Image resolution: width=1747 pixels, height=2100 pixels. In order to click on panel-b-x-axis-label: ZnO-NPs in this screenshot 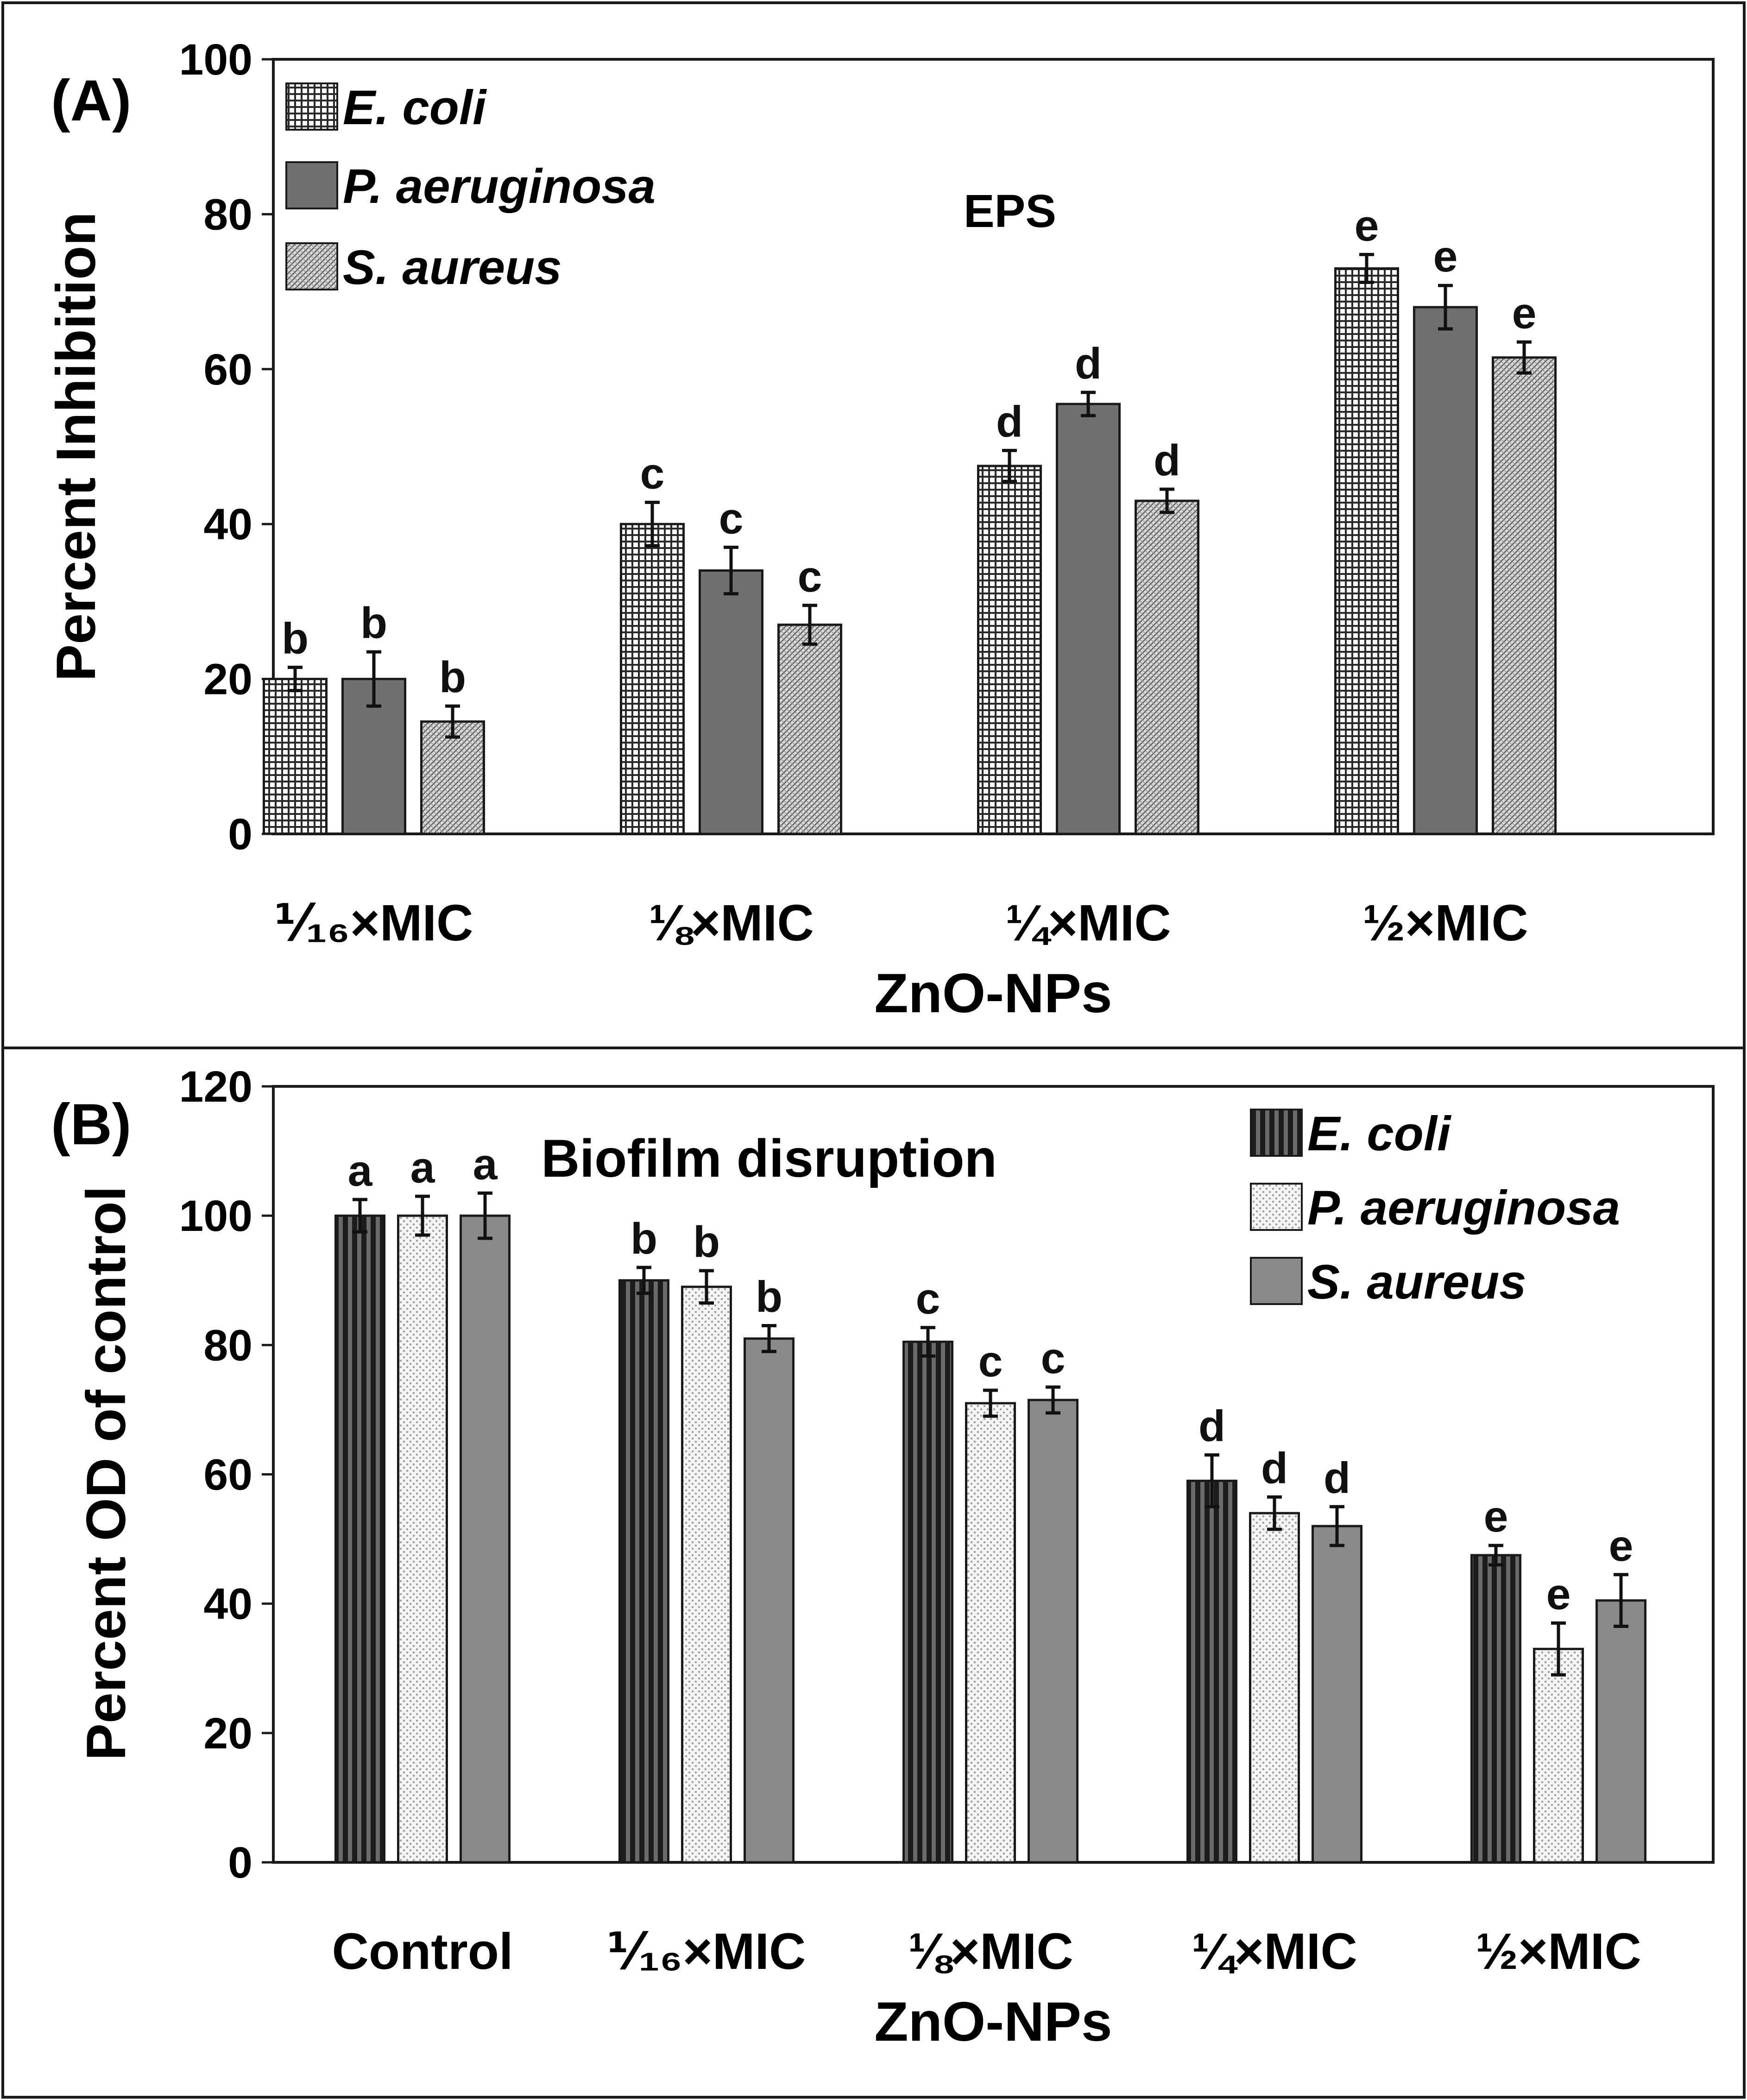, I will do `click(993, 2022)`.